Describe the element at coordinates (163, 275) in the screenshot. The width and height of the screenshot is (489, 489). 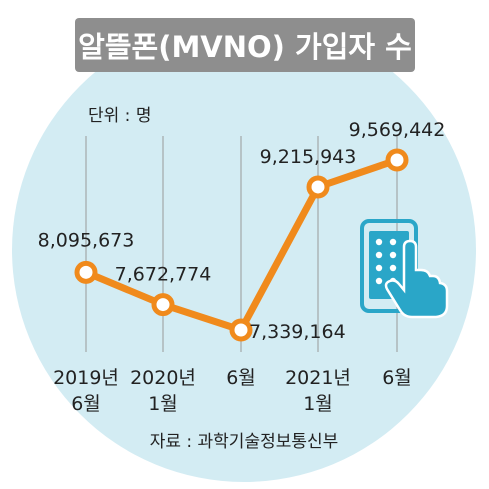
I see `data-label: 7,672,774` at that location.